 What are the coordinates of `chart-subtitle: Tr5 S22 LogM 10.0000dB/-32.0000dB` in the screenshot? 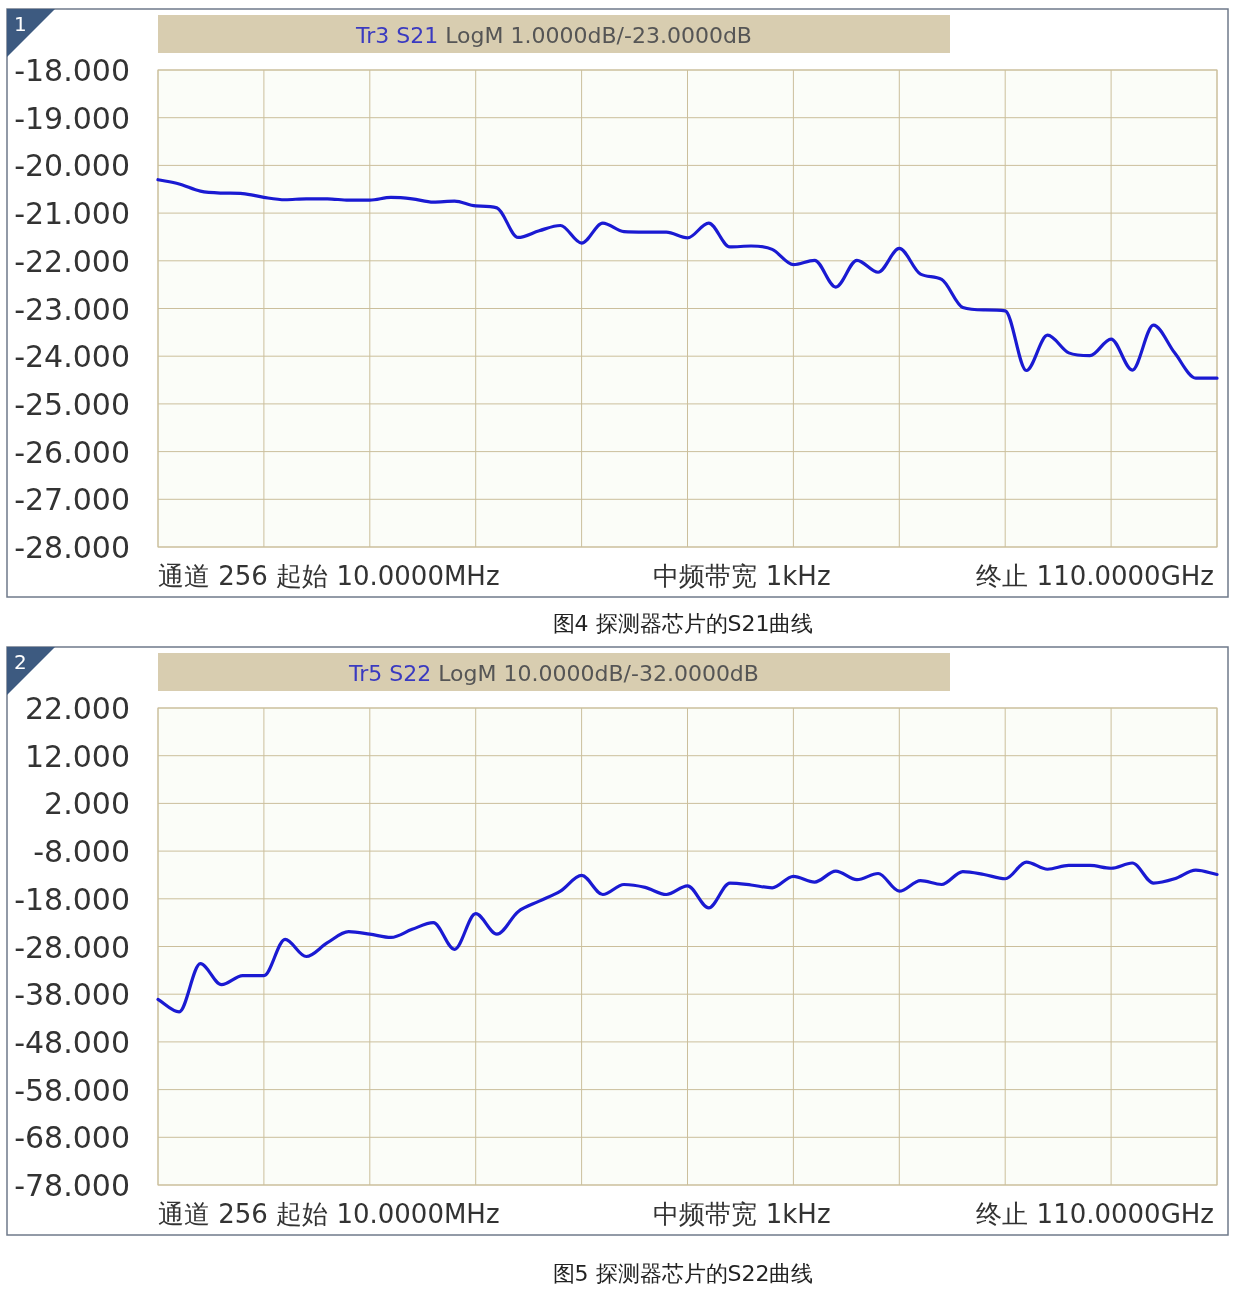 It's located at (553, 673).